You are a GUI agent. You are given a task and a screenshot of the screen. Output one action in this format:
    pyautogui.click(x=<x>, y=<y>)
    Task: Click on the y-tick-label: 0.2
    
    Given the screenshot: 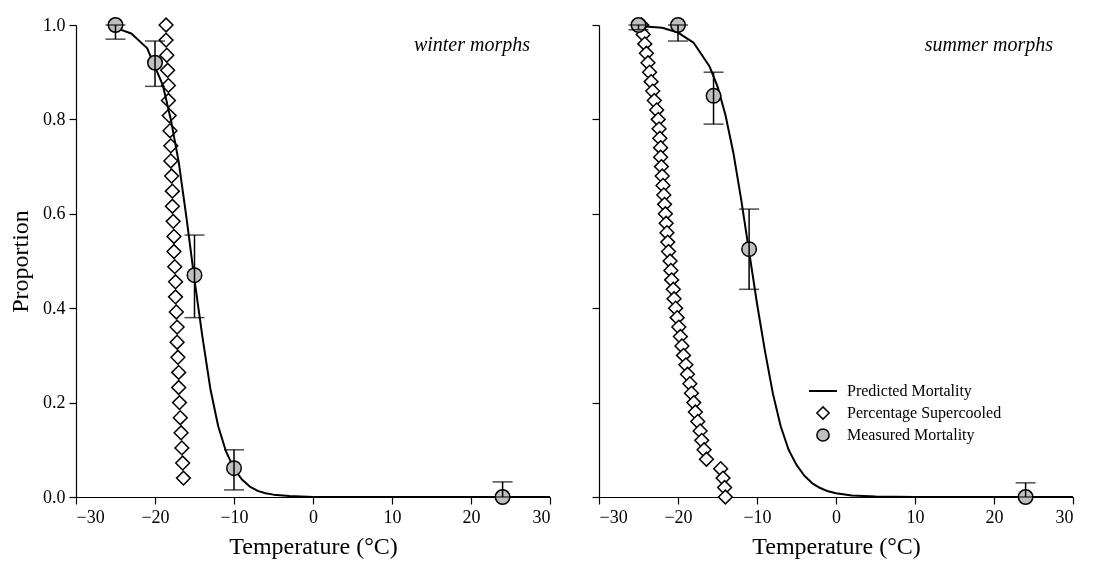 What is the action you would take?
    pyautogui.click(x=54, y=402)
    